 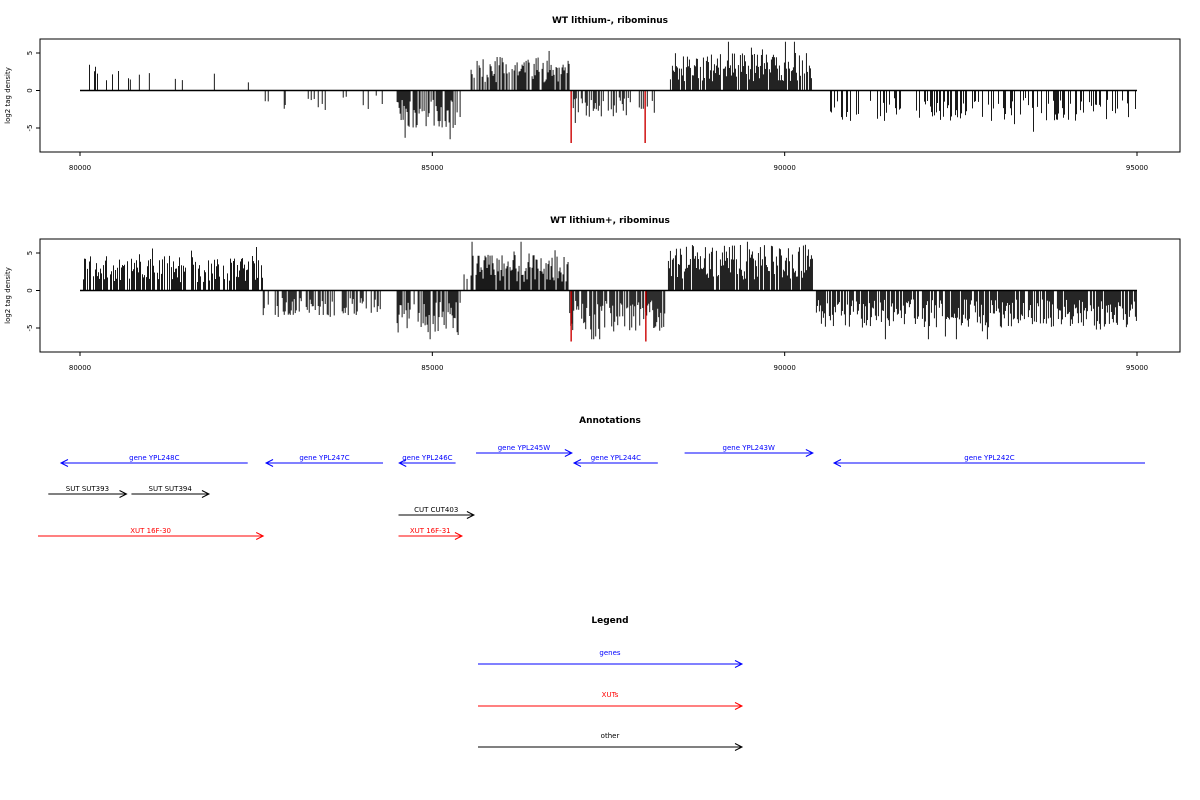 I want to click on annotation-label: gene YPL243W, so click(x=749, y=448).